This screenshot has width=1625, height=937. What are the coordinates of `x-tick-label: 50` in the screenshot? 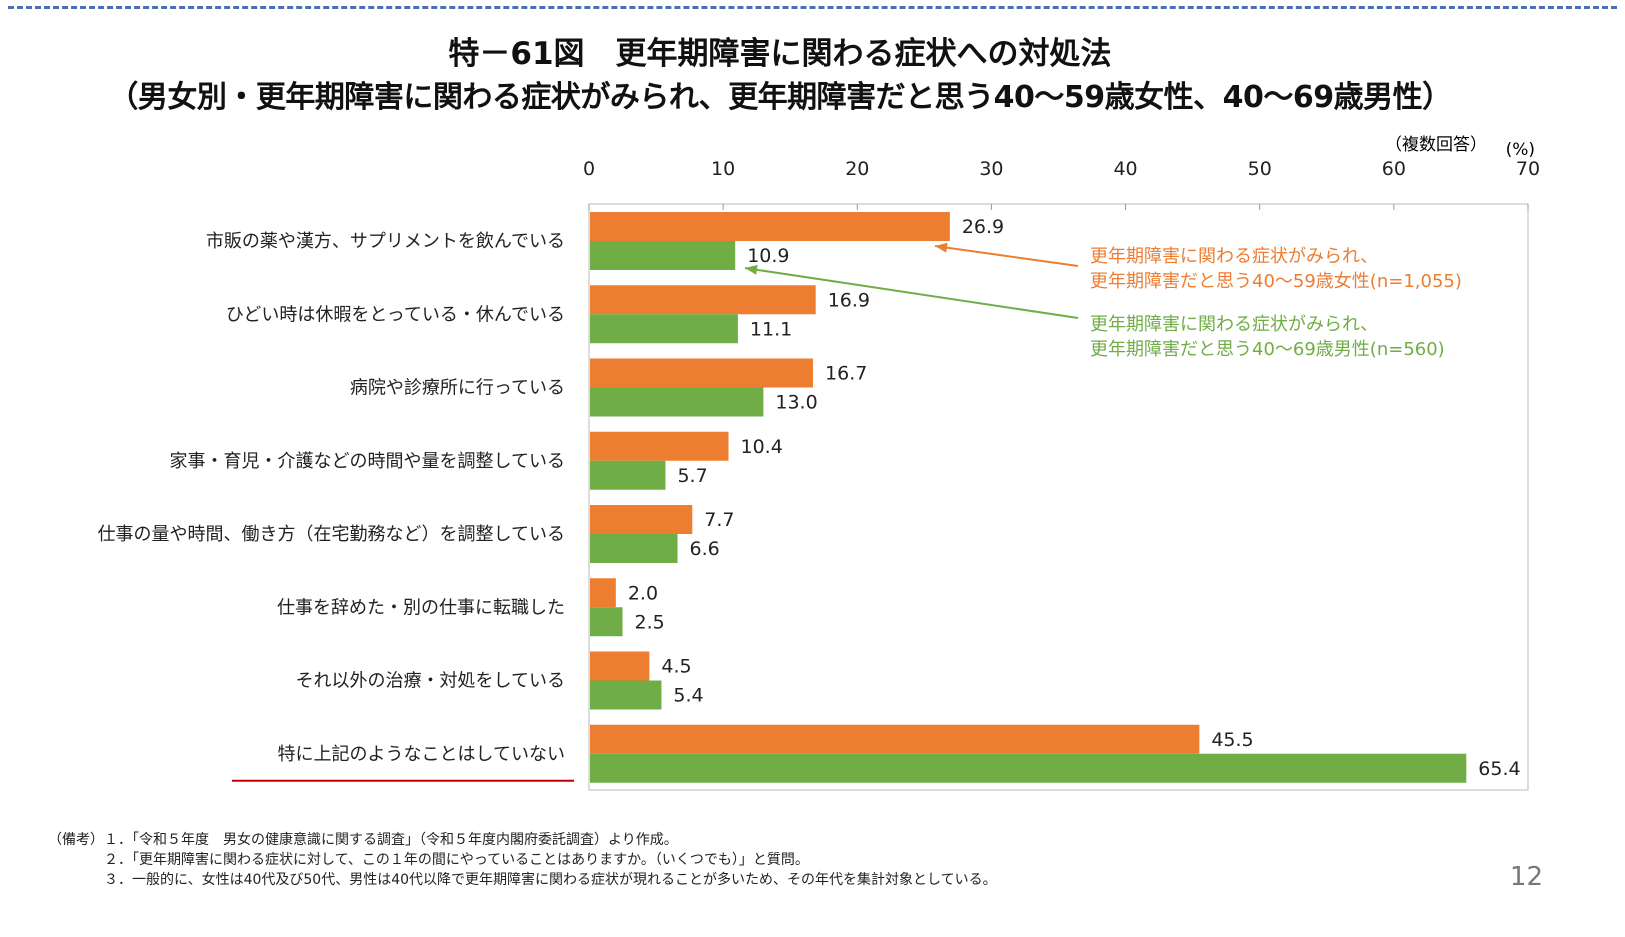 It's located at (1260, 169).